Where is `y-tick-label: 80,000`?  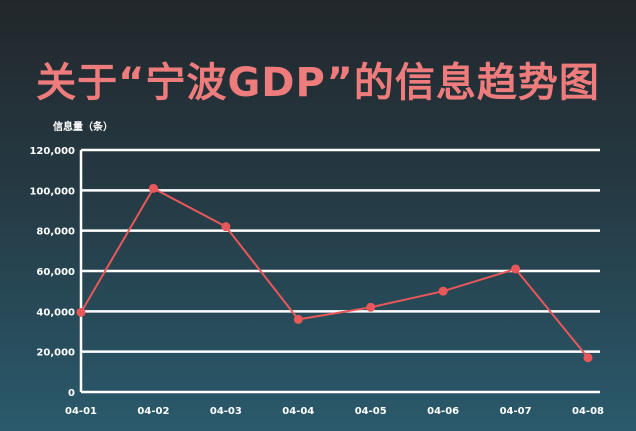
y-tick-label: 80,000 is located at coordinates (55, 232).